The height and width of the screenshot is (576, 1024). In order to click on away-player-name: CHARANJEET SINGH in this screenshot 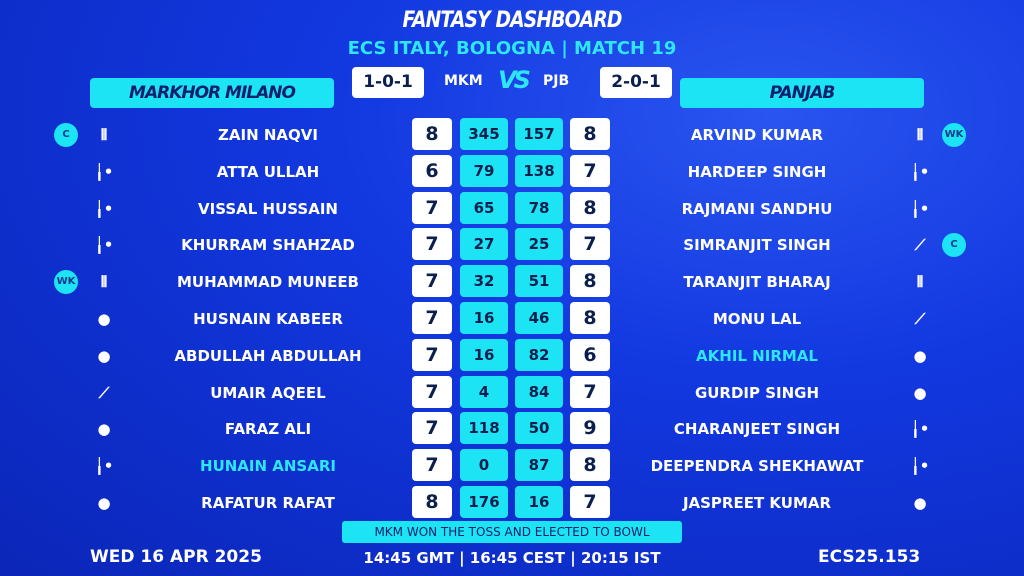, I will do `click(757, 429)`.